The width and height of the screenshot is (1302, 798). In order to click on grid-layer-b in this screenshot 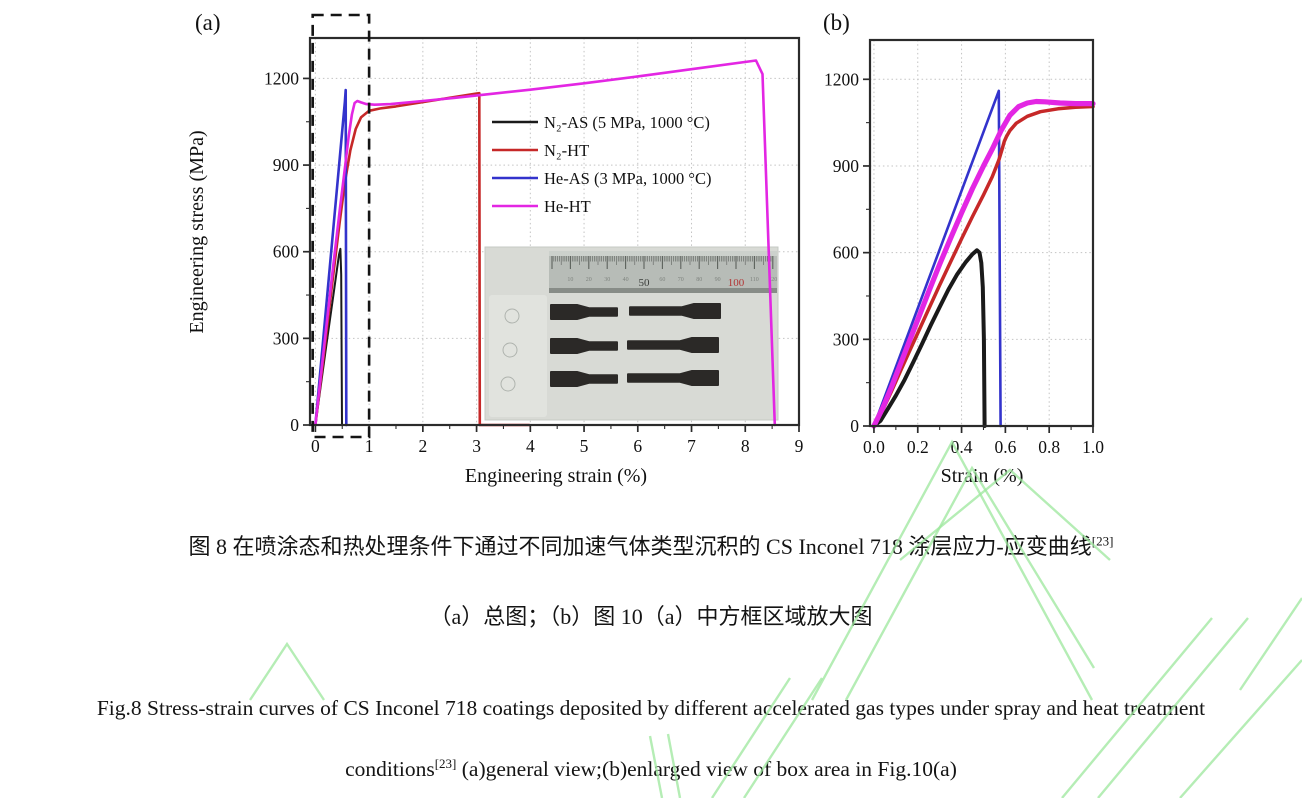, I will do `click(981, 233)`.